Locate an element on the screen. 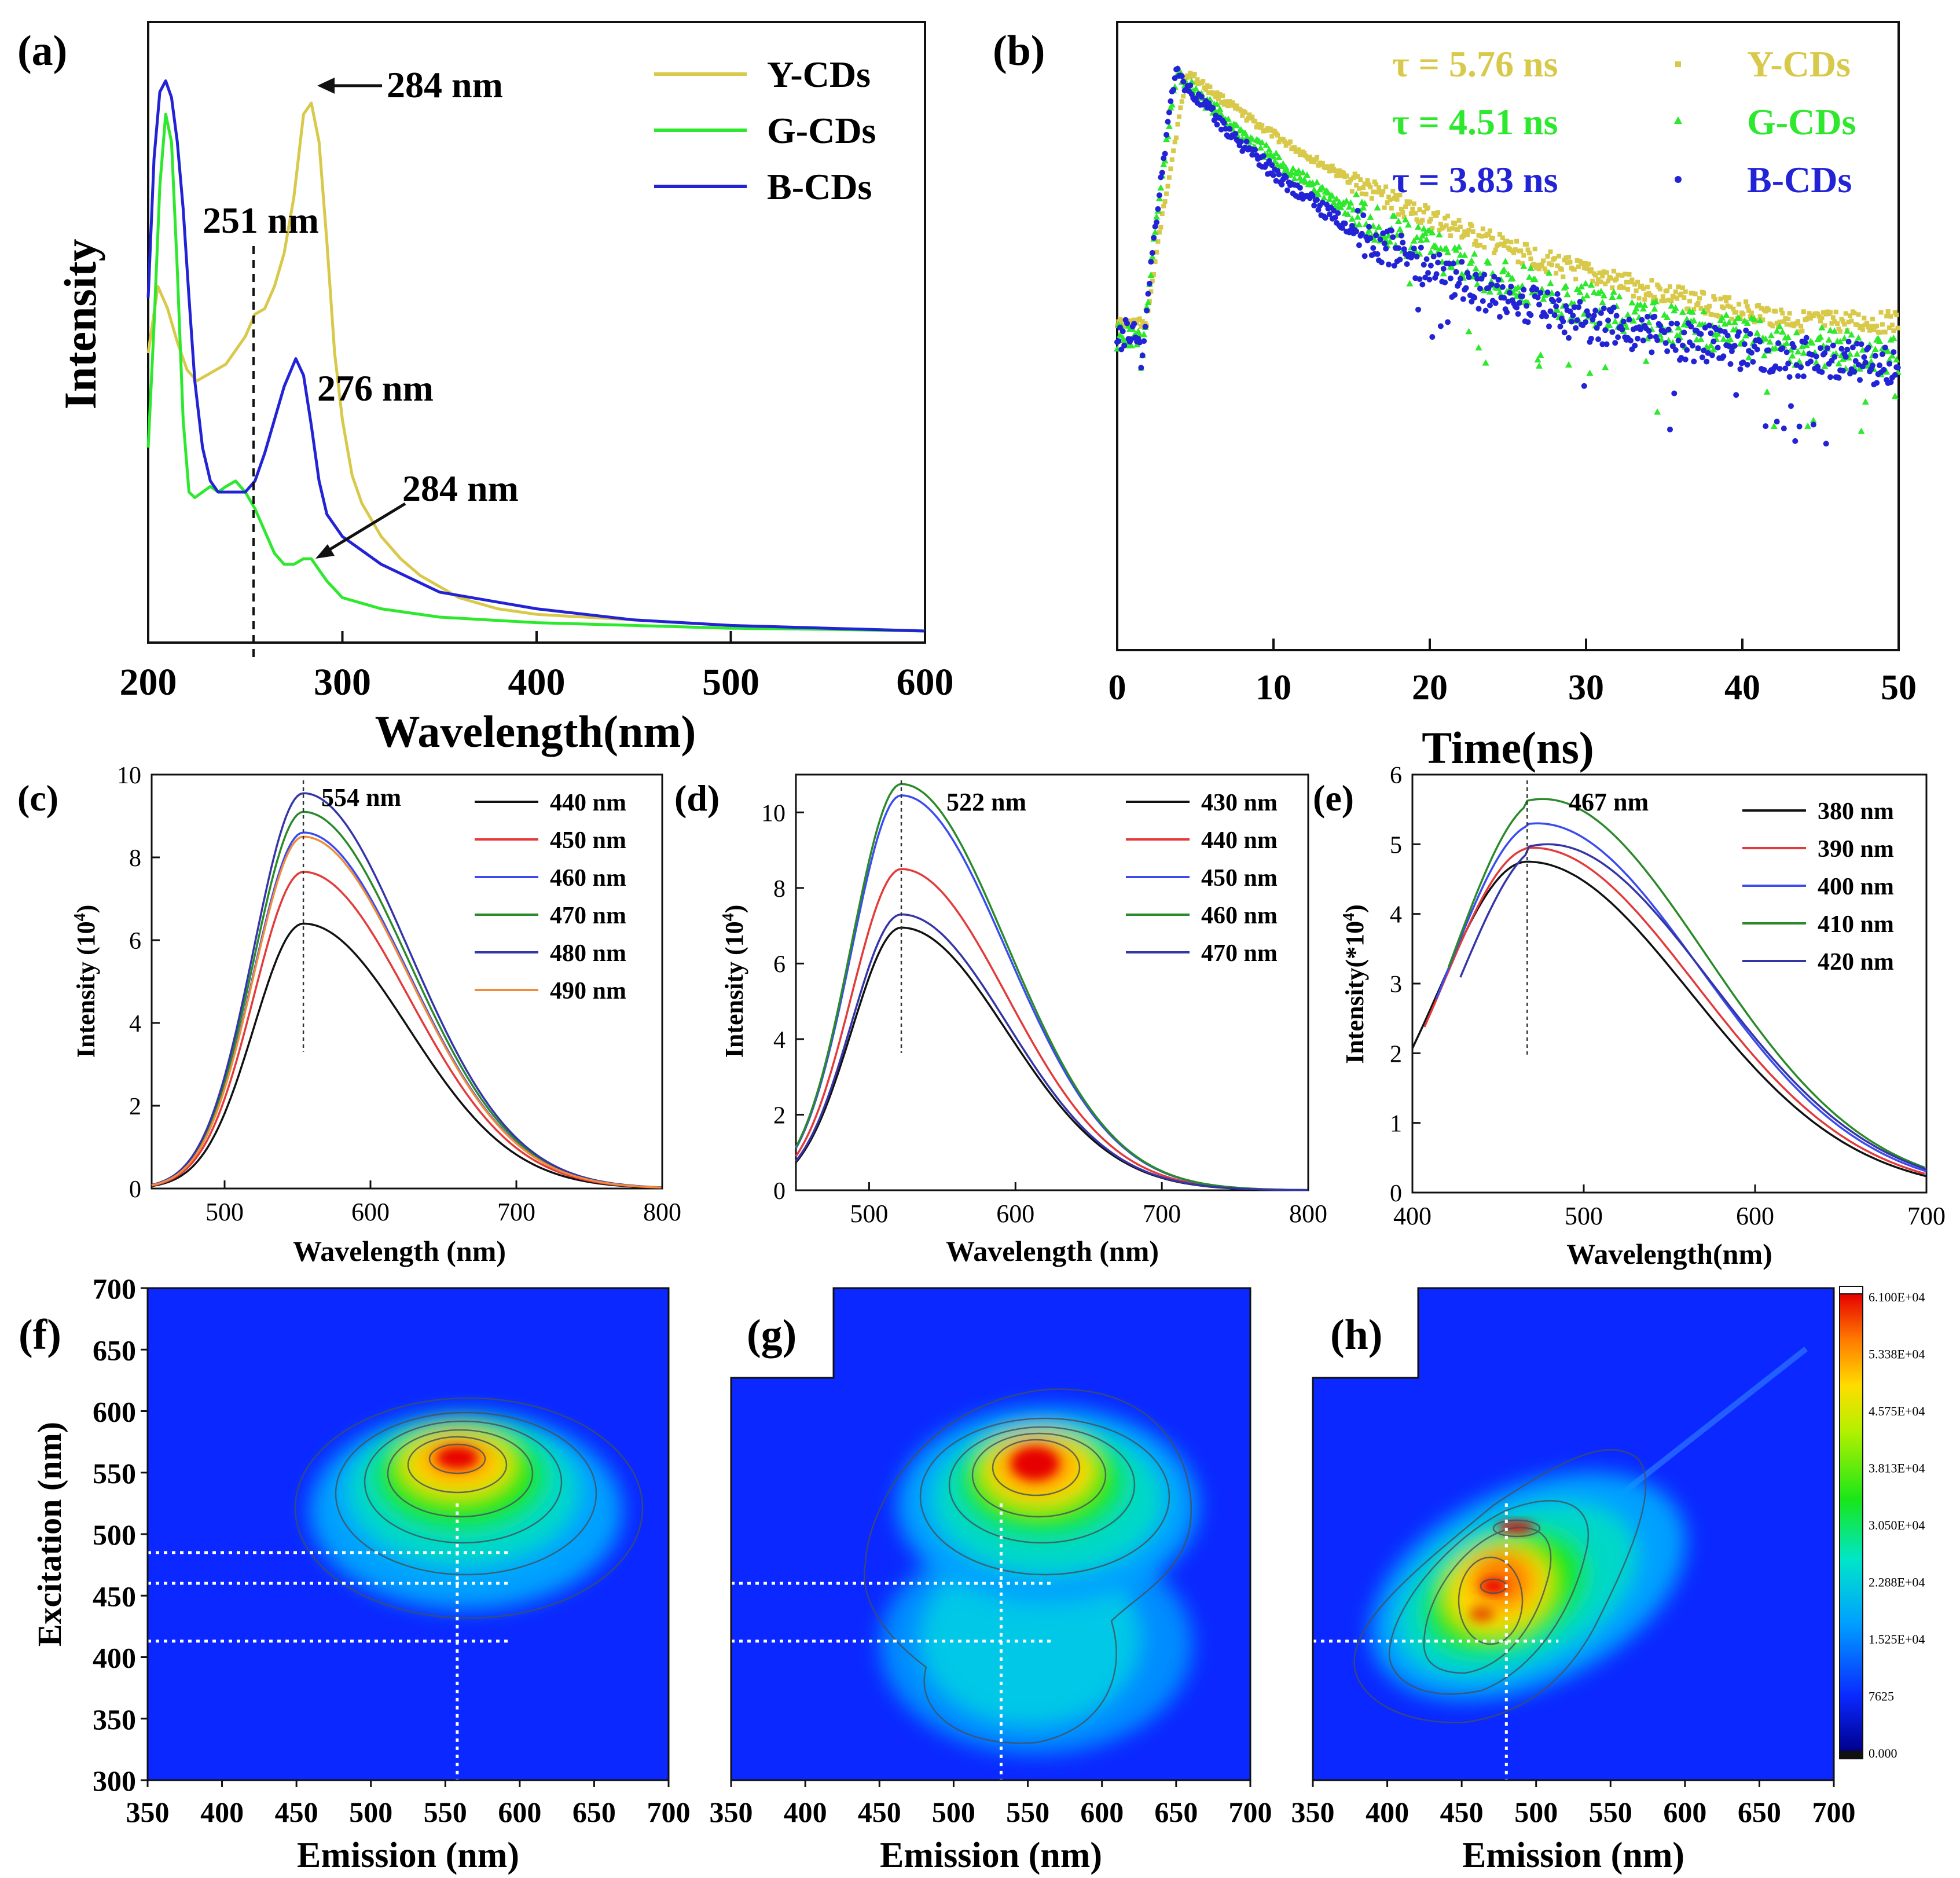  peak-label: 554 nm is located at coordinates (361, 797).